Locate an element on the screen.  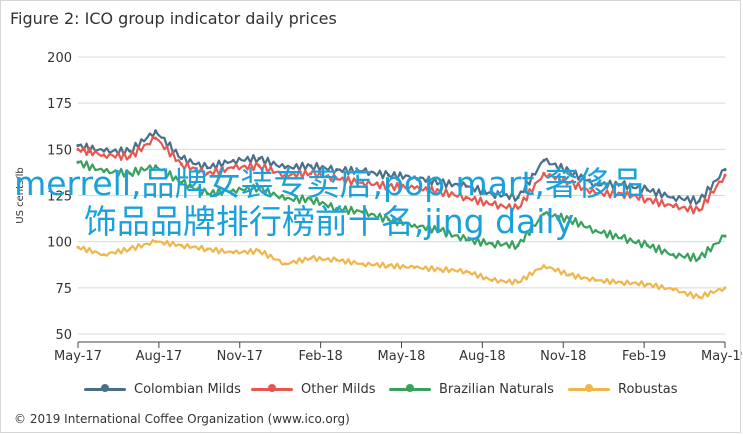
x-axis-tick-label: May-19 is located at coordinates (721, 356).